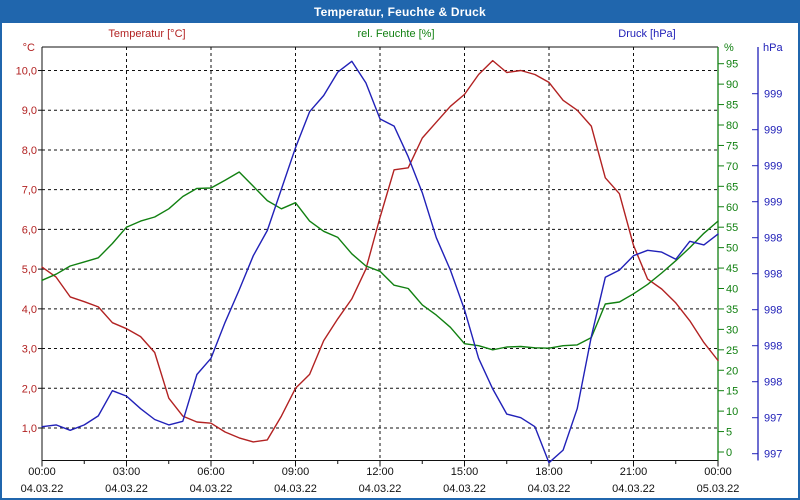  I want to click on svg-text: 7,0, so click(29, 191).